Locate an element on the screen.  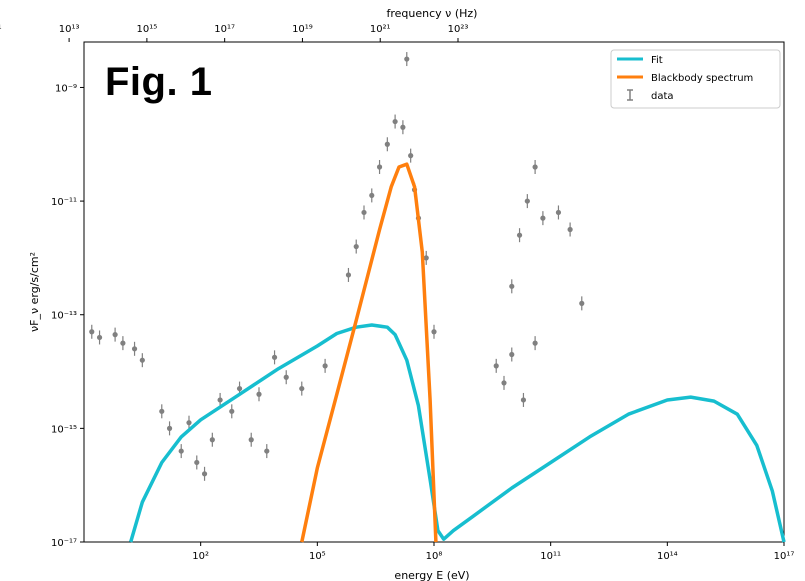
top-tick-label: 10²¹ is located at coordinates (380, 29).